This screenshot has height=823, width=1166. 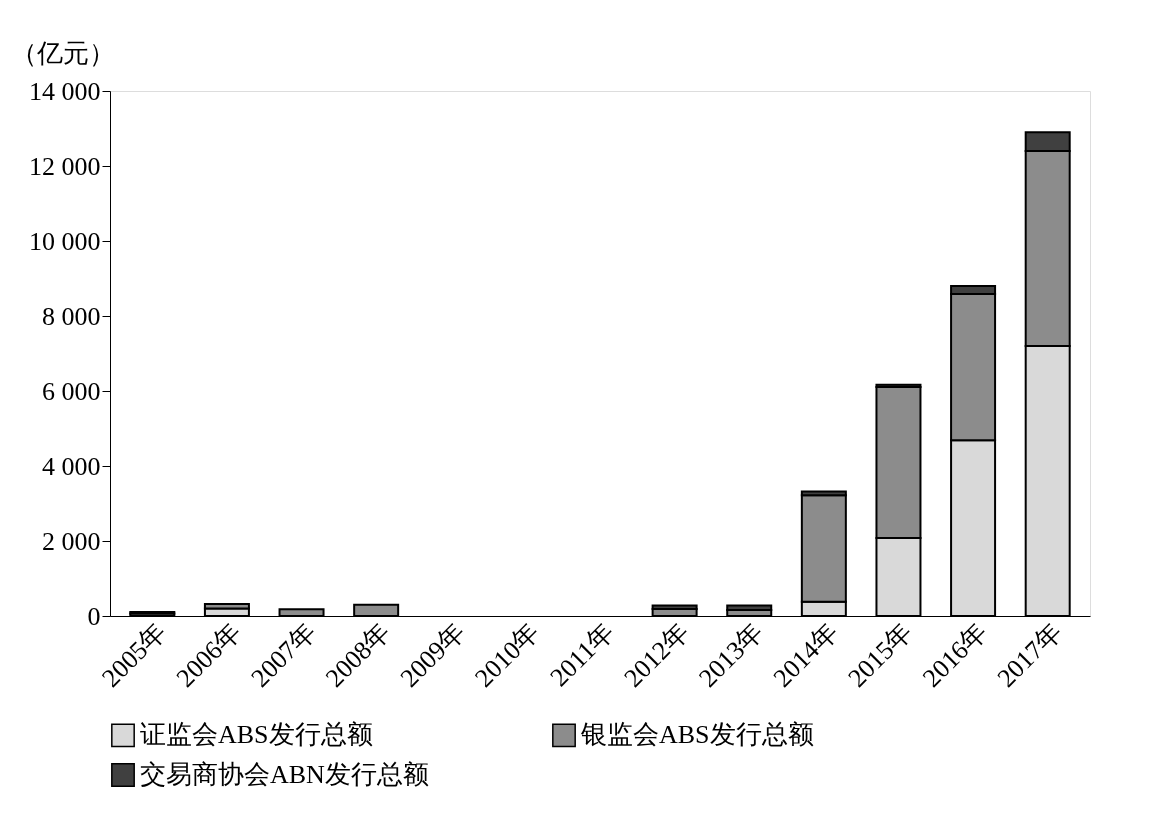 I want to click on x-tick-label: 2011年, so click(x=582, y=655).